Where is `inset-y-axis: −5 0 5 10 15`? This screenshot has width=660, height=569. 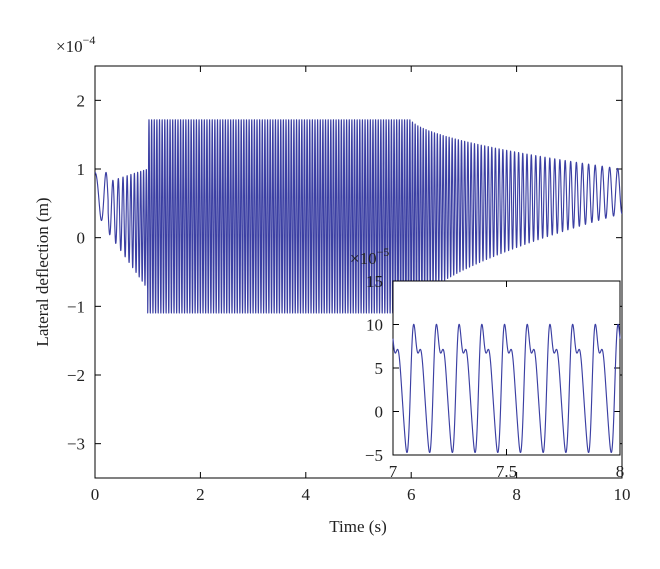 inset-y-axis: −5 0 5 10 15 is located at coordinates (492, 368).